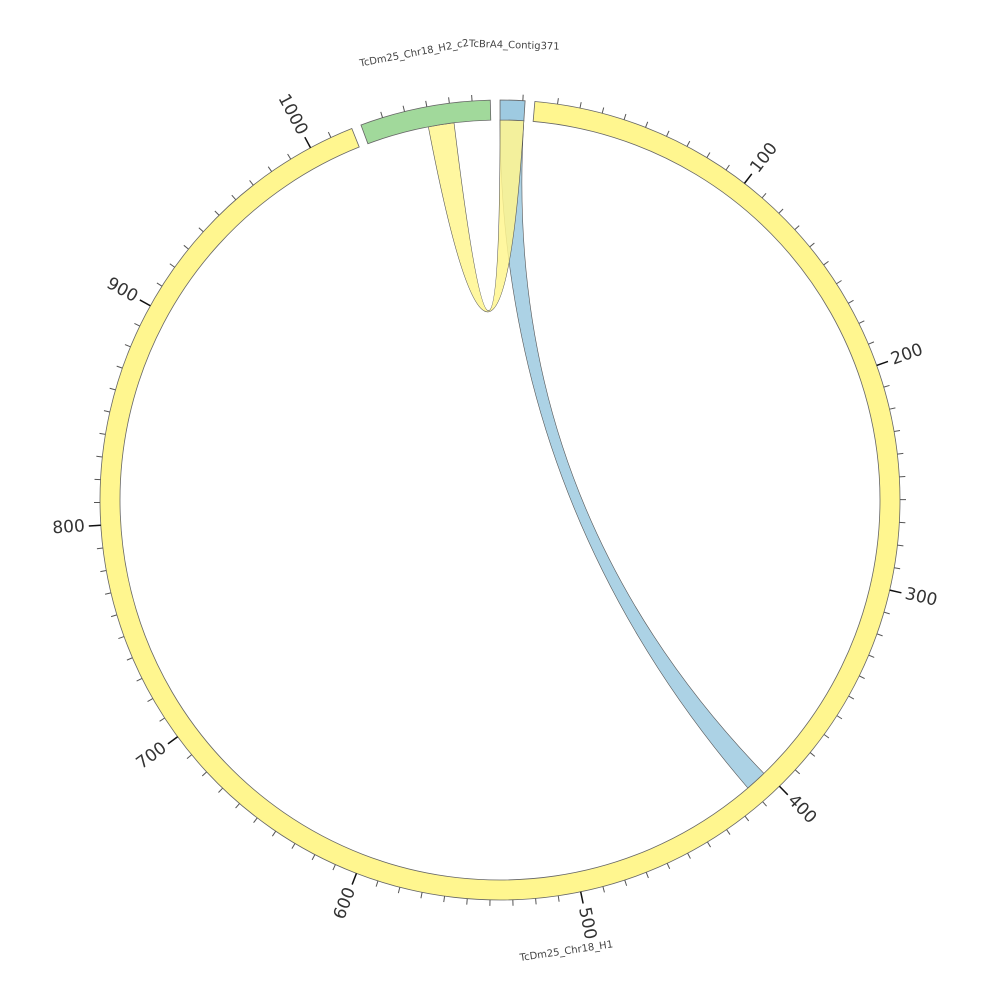 This screenshot has width=1000, height=1000. I want to click on tick-label: 300, so click(921, 597).